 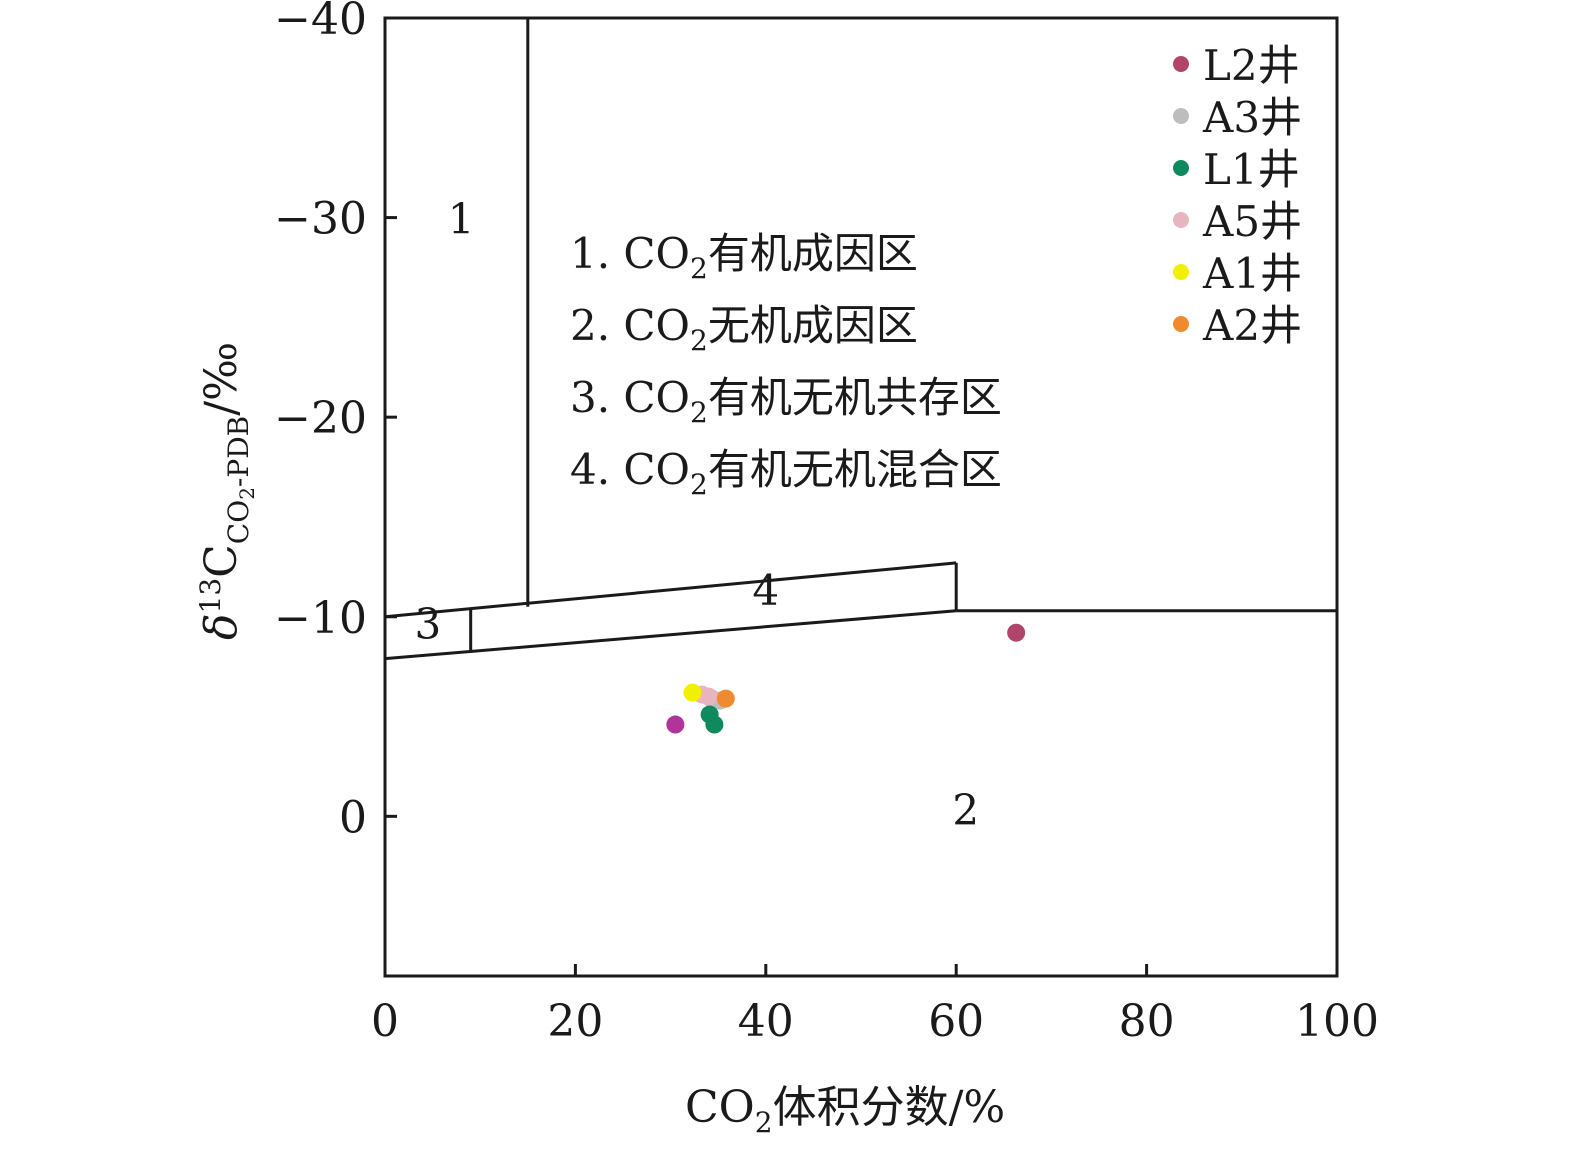 What do you see at coordinates (221, 627) in the screenshot?
I see `y-label-delta: δ` at bounding box center [221, 627].